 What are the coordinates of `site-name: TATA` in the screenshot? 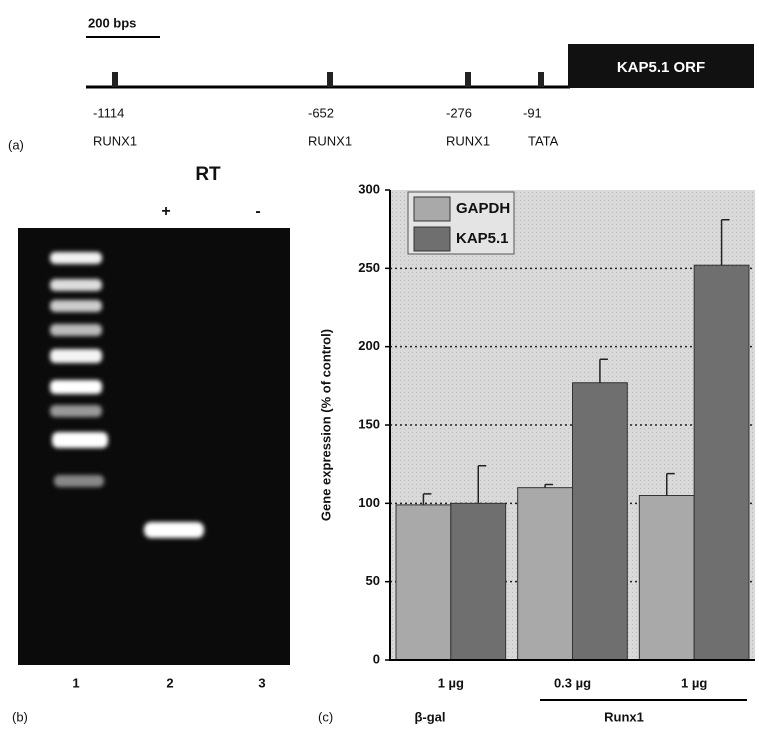 It's located at (543, 140).